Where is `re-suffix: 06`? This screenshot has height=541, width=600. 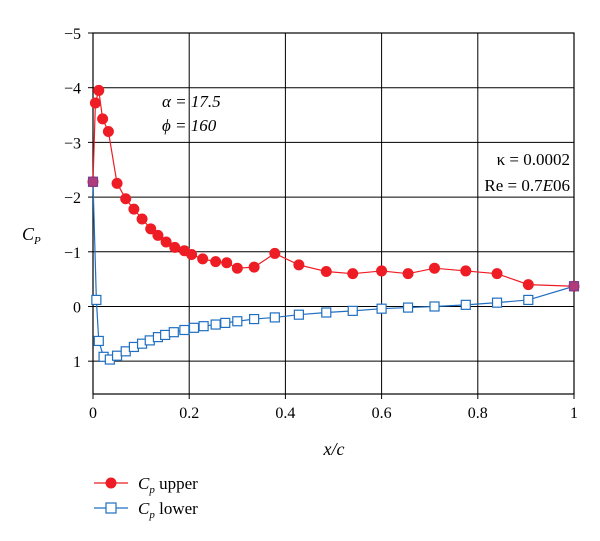
re-suffix: 06 is located at coordinates (561, 185).